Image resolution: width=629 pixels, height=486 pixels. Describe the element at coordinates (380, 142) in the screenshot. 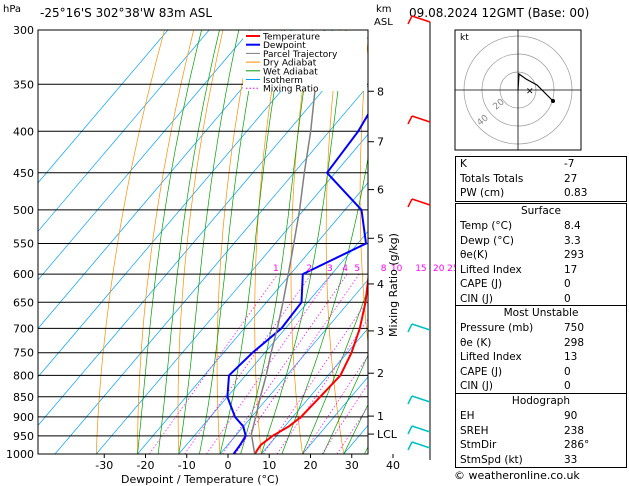

I see `height-tick-label: 7` at that location.